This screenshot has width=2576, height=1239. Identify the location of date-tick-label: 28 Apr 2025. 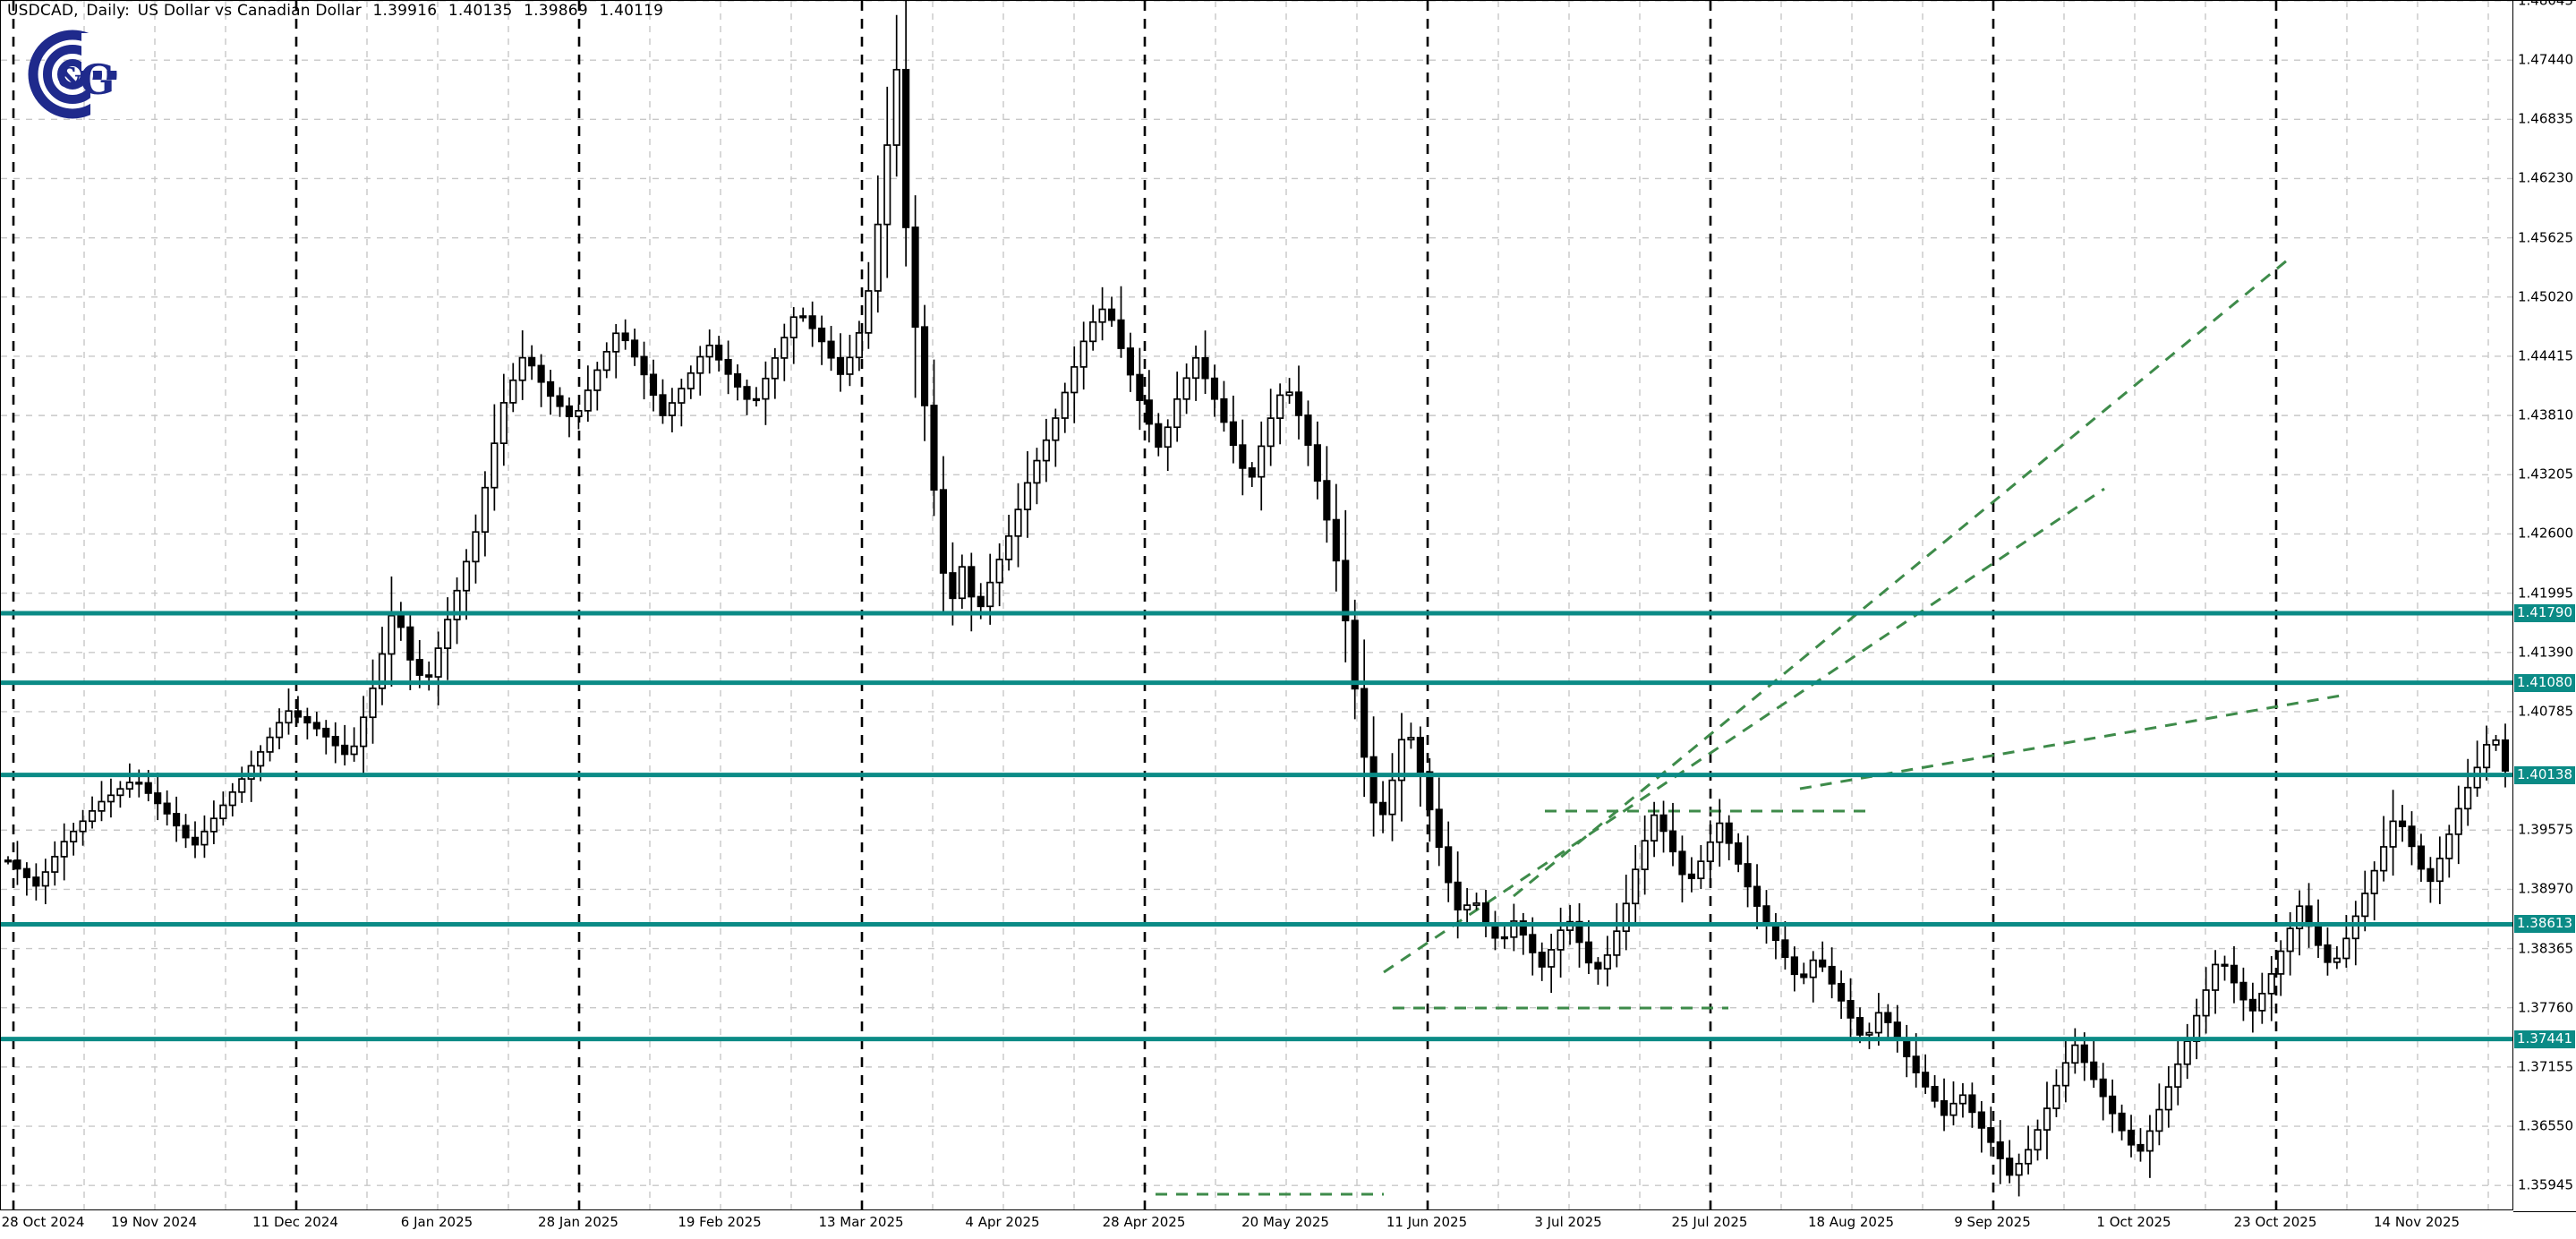
(1144, 1222).